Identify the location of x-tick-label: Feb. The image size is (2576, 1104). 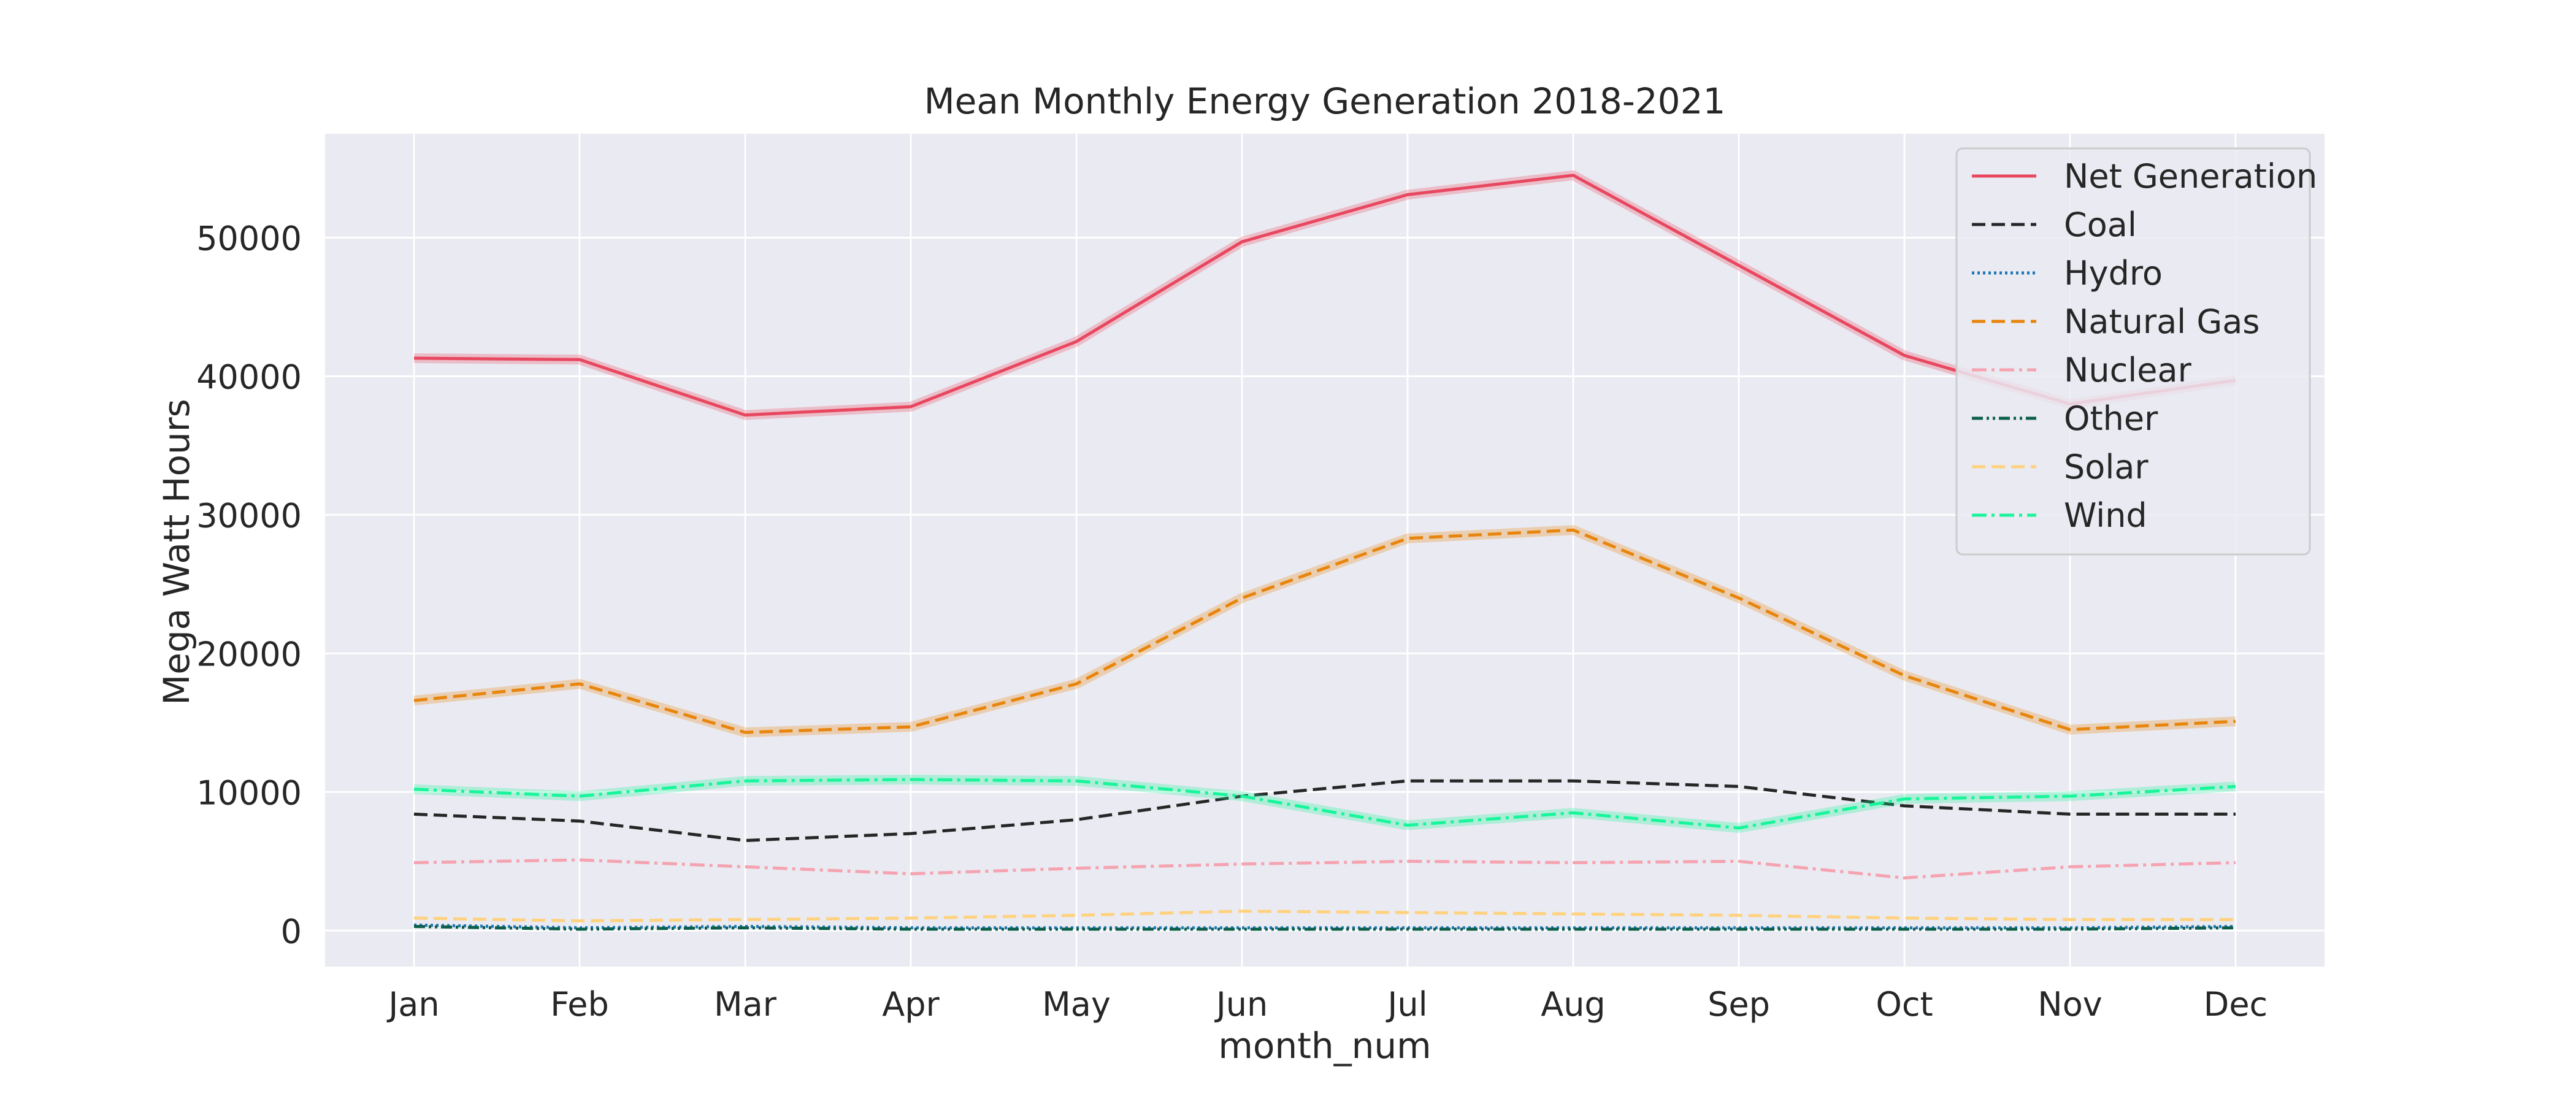
(579, 1004).